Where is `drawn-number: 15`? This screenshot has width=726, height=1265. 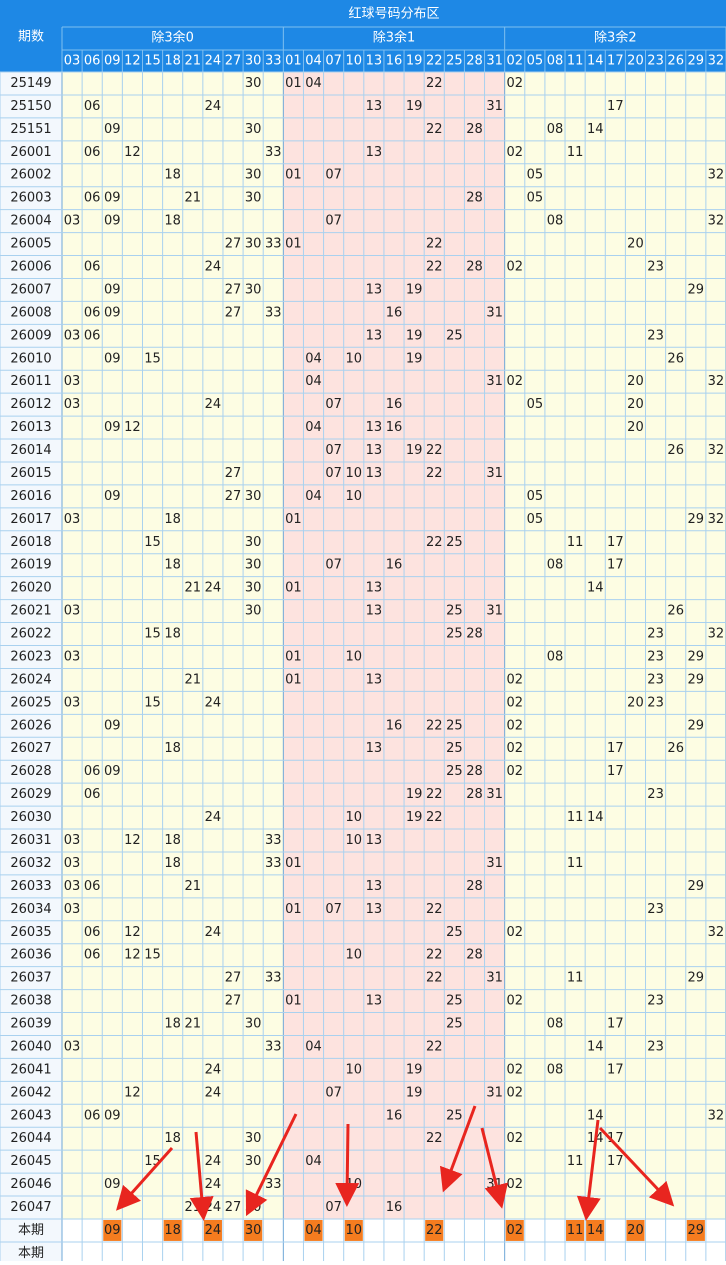 drawn-number: 15 is located at coordinates (152, 702).